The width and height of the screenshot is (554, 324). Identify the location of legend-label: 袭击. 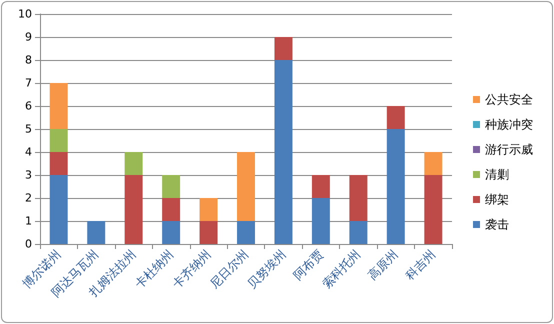
(497, 225).